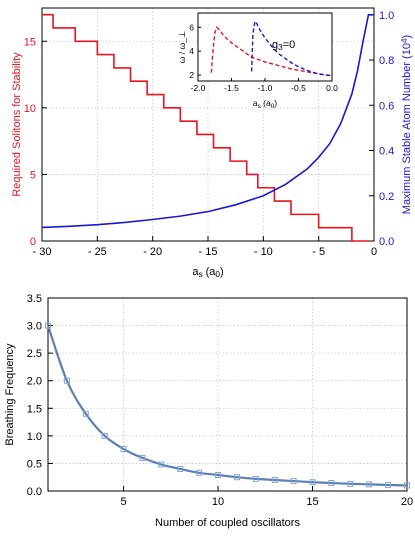 This screenshot has width=415, height=537. I want to click on y-tick-label: 3.0, so click(34, 327).